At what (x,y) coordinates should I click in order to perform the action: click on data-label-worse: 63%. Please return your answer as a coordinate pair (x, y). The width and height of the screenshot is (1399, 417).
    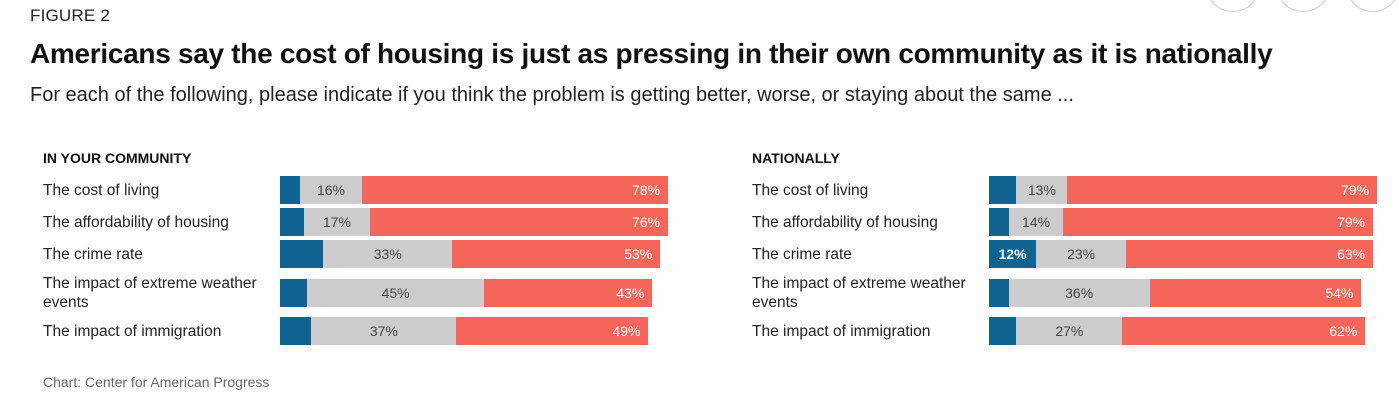
    Looking at the image, I should click on (1351, 254).